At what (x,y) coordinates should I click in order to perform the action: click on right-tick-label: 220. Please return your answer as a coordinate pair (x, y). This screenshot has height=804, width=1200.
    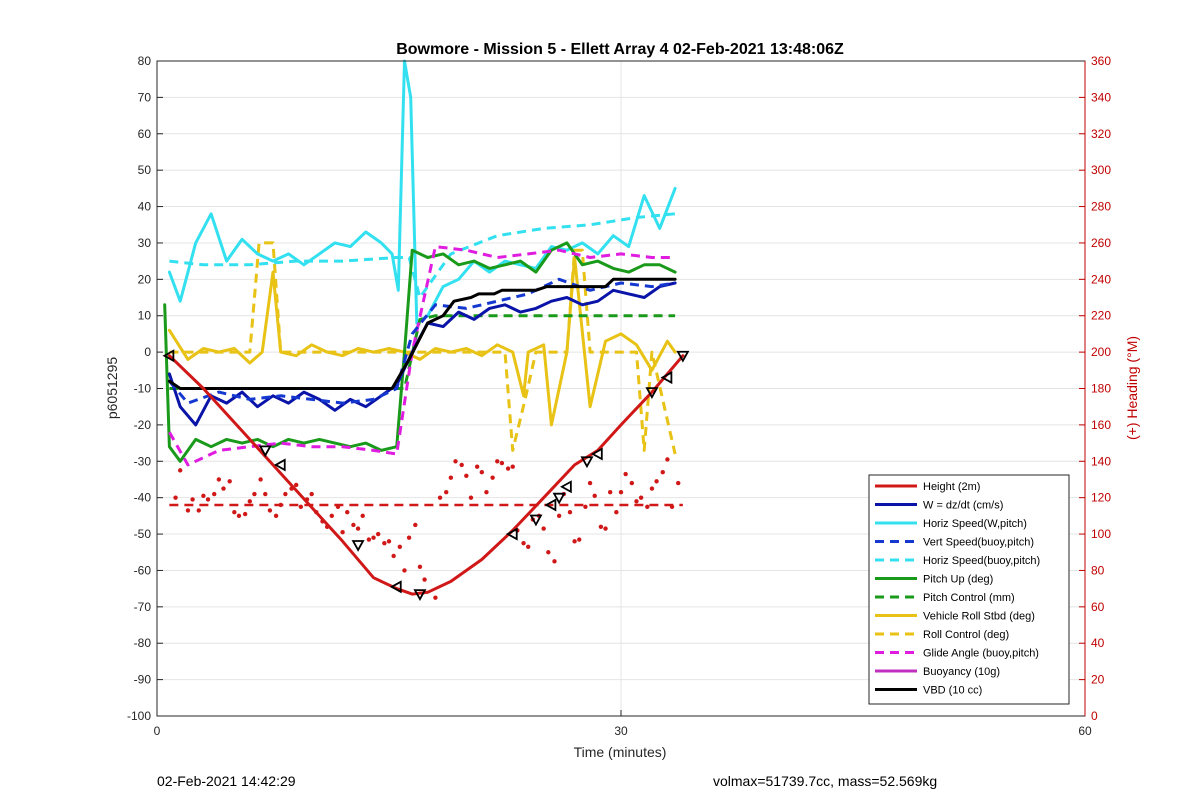
    Looking at the image, I should click on (1101, 316).